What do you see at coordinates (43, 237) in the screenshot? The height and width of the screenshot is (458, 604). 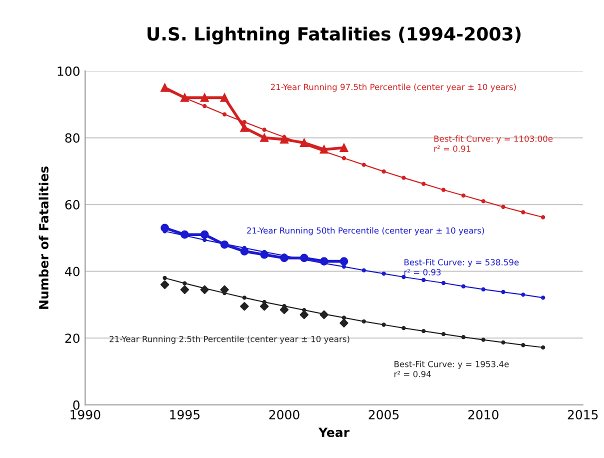 I see `y-axis-title: Number of Fatalities` at bounding box center [43, 237].